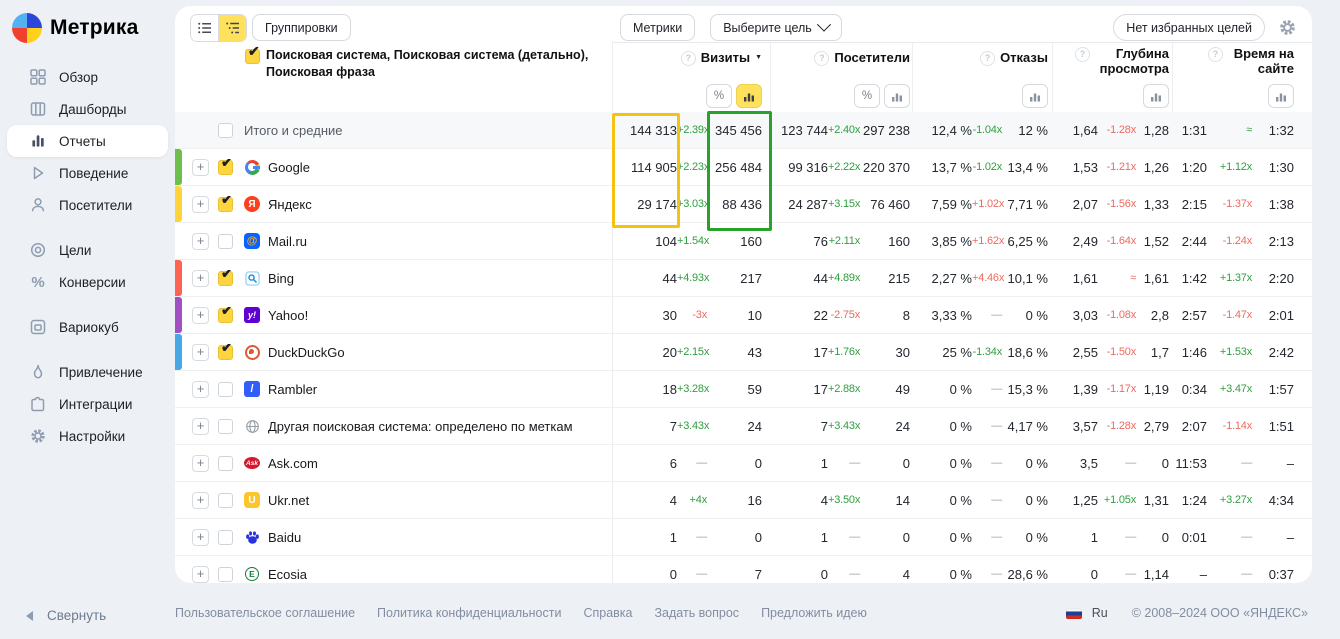  Describe the element at coordinates (92, 282) in the screenshot. I see `sidebar-item-label: Конверсии` at that location.